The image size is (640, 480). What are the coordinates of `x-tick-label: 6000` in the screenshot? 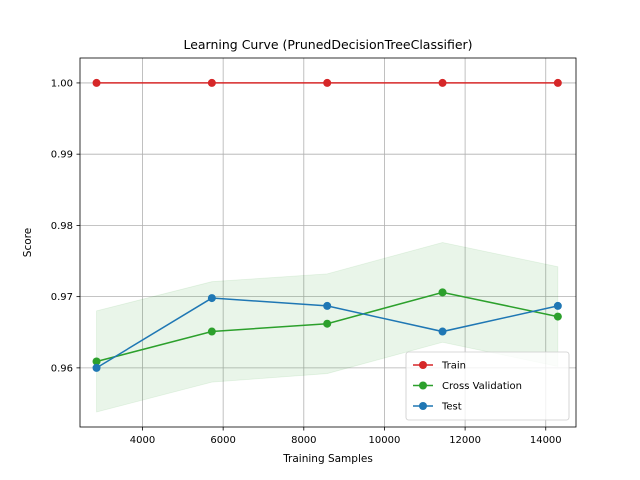 It's located at (222, 440).